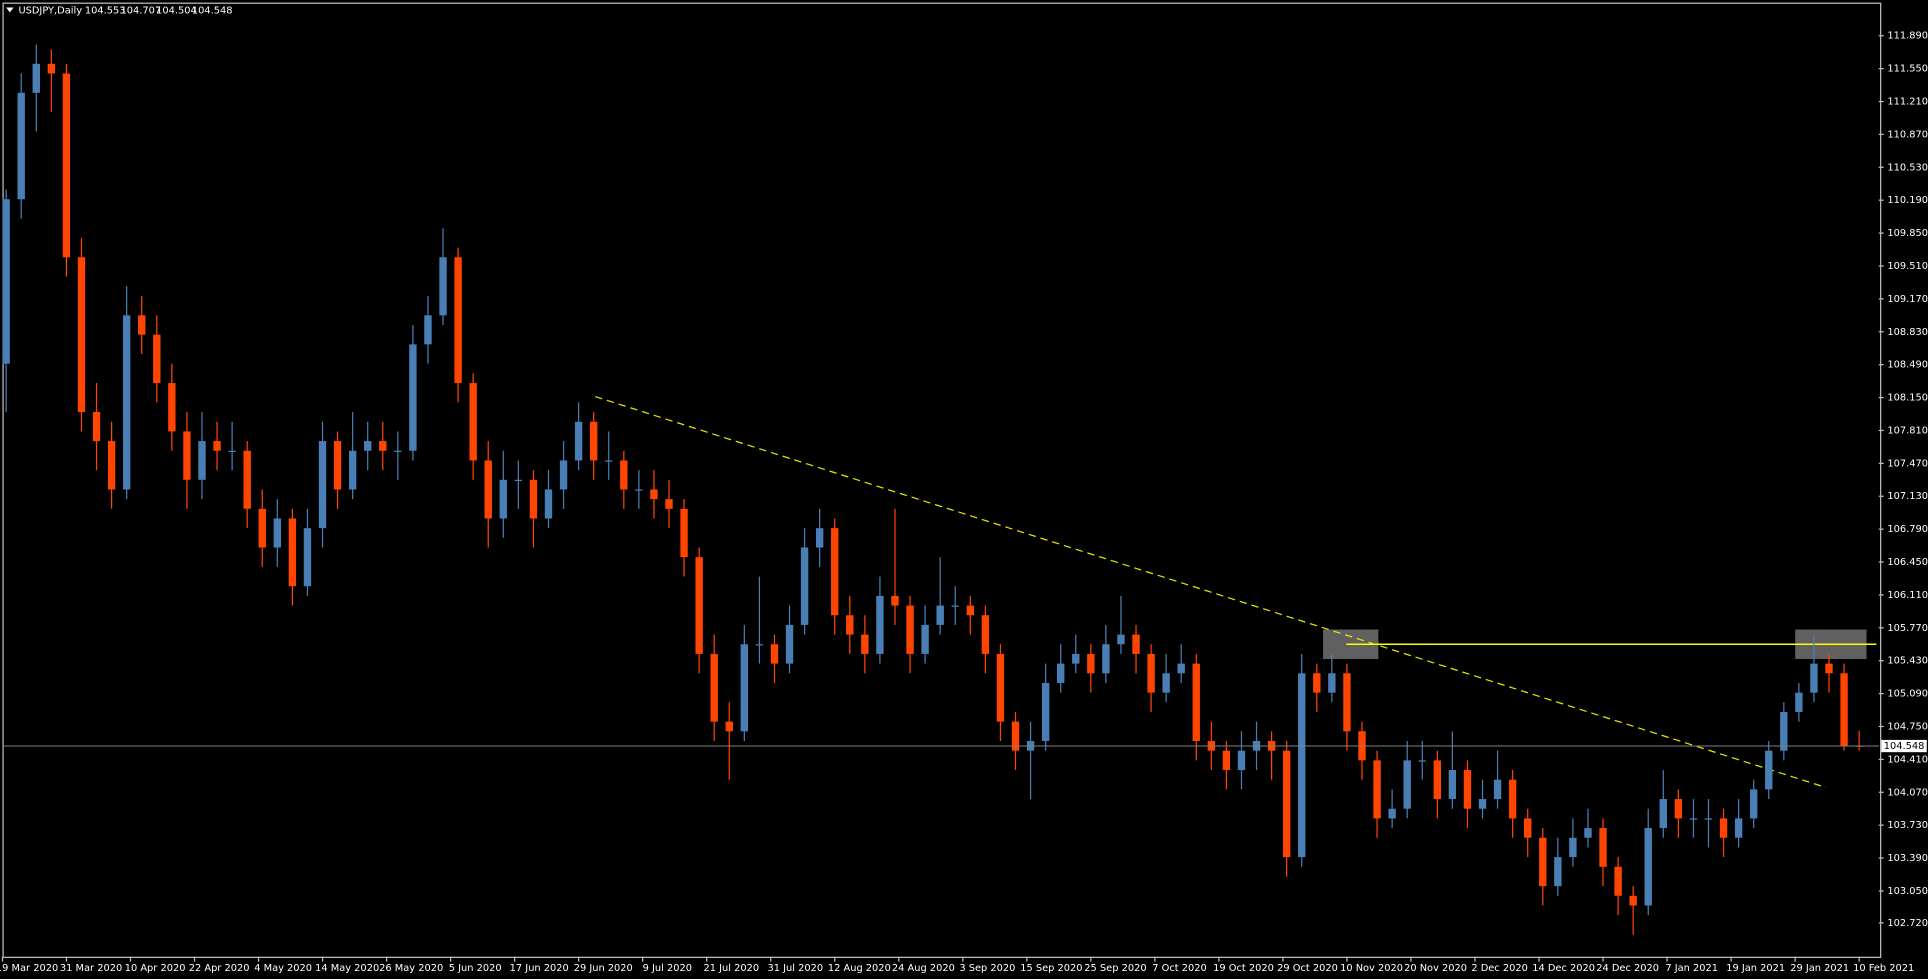  What do you see at coordinates (1243, 968) in the screenshot?
I see `x-tick-label: 19 Oct 2020` at bounding box center [1243, 968].